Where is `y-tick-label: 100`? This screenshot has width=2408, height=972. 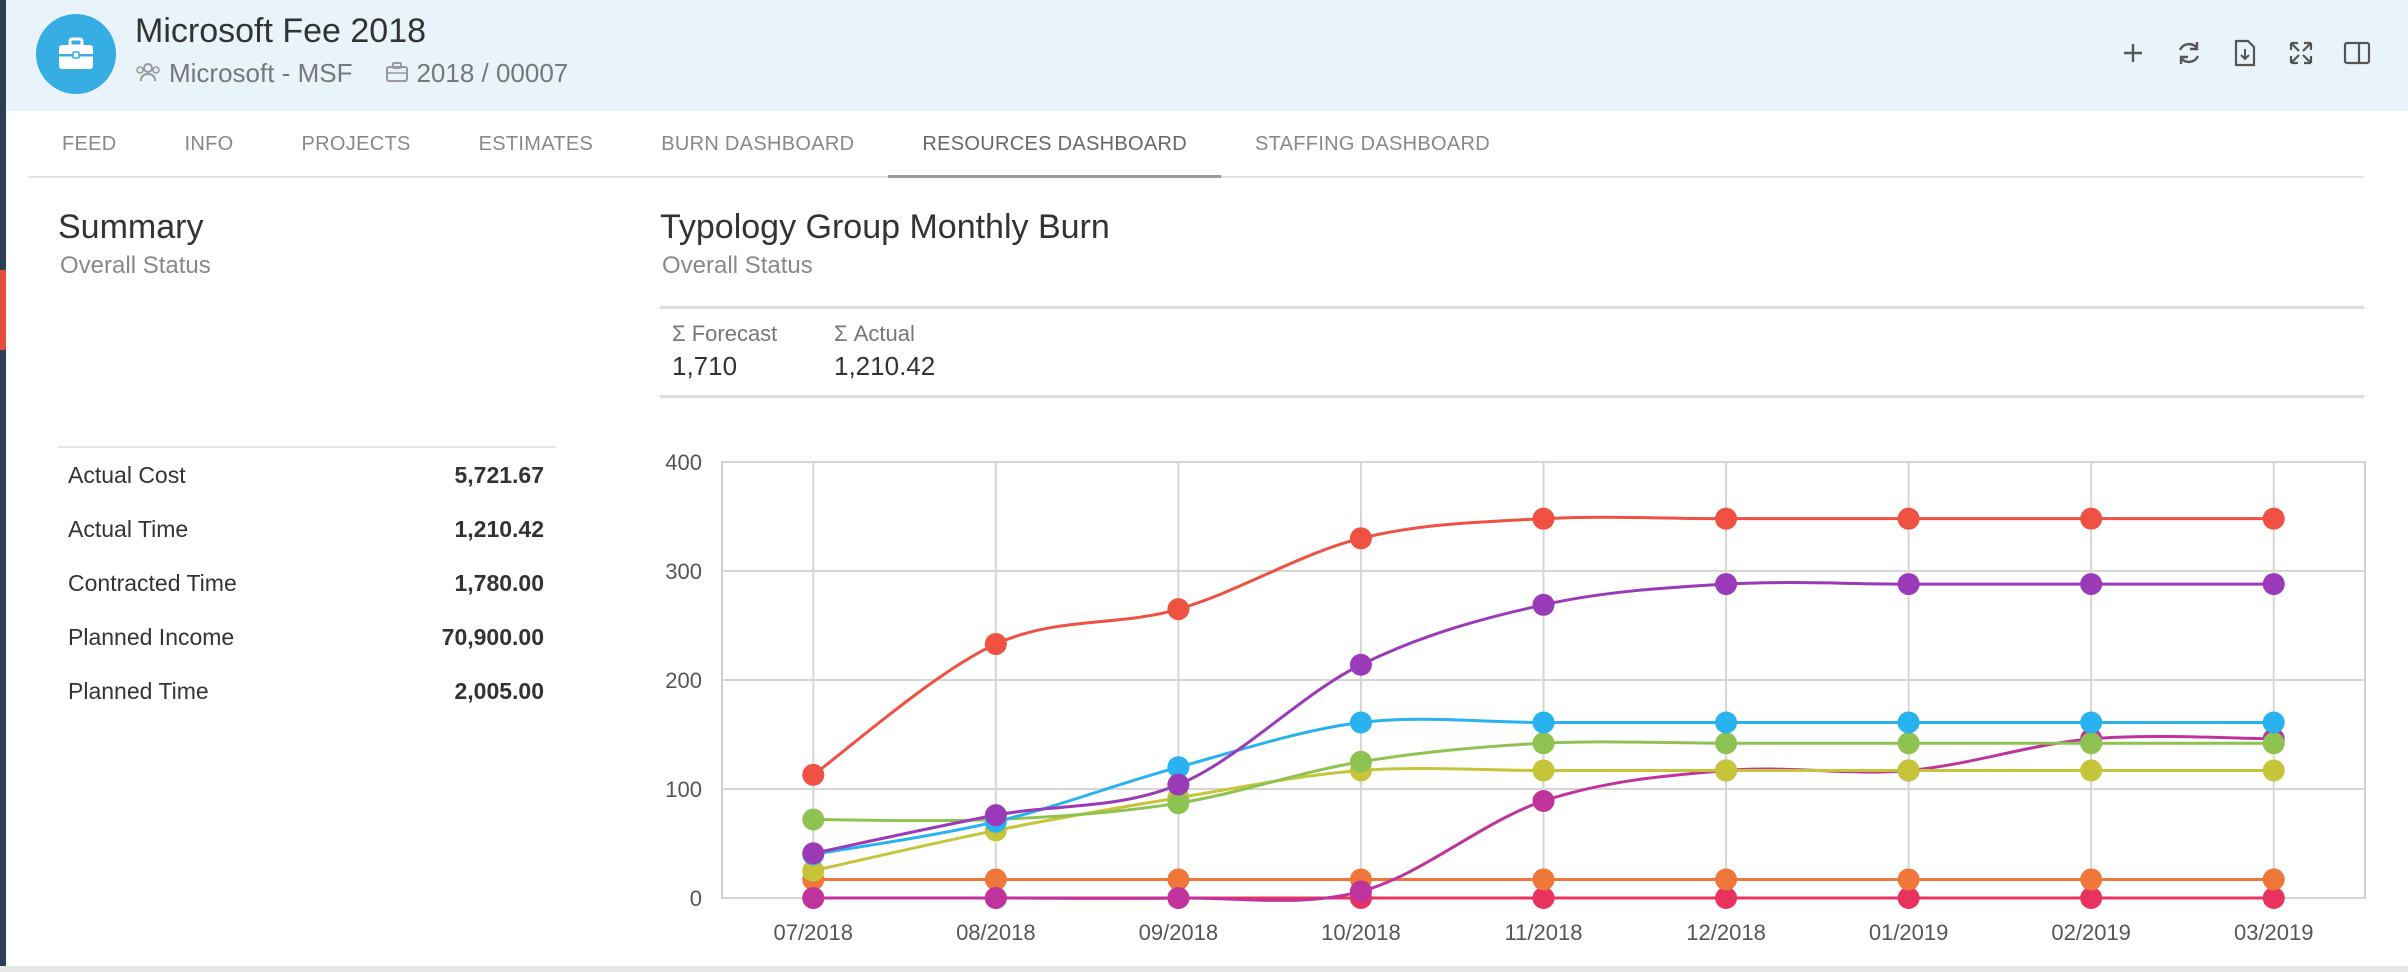
y-tick-label: 100 is located at coordinates (683, 789).